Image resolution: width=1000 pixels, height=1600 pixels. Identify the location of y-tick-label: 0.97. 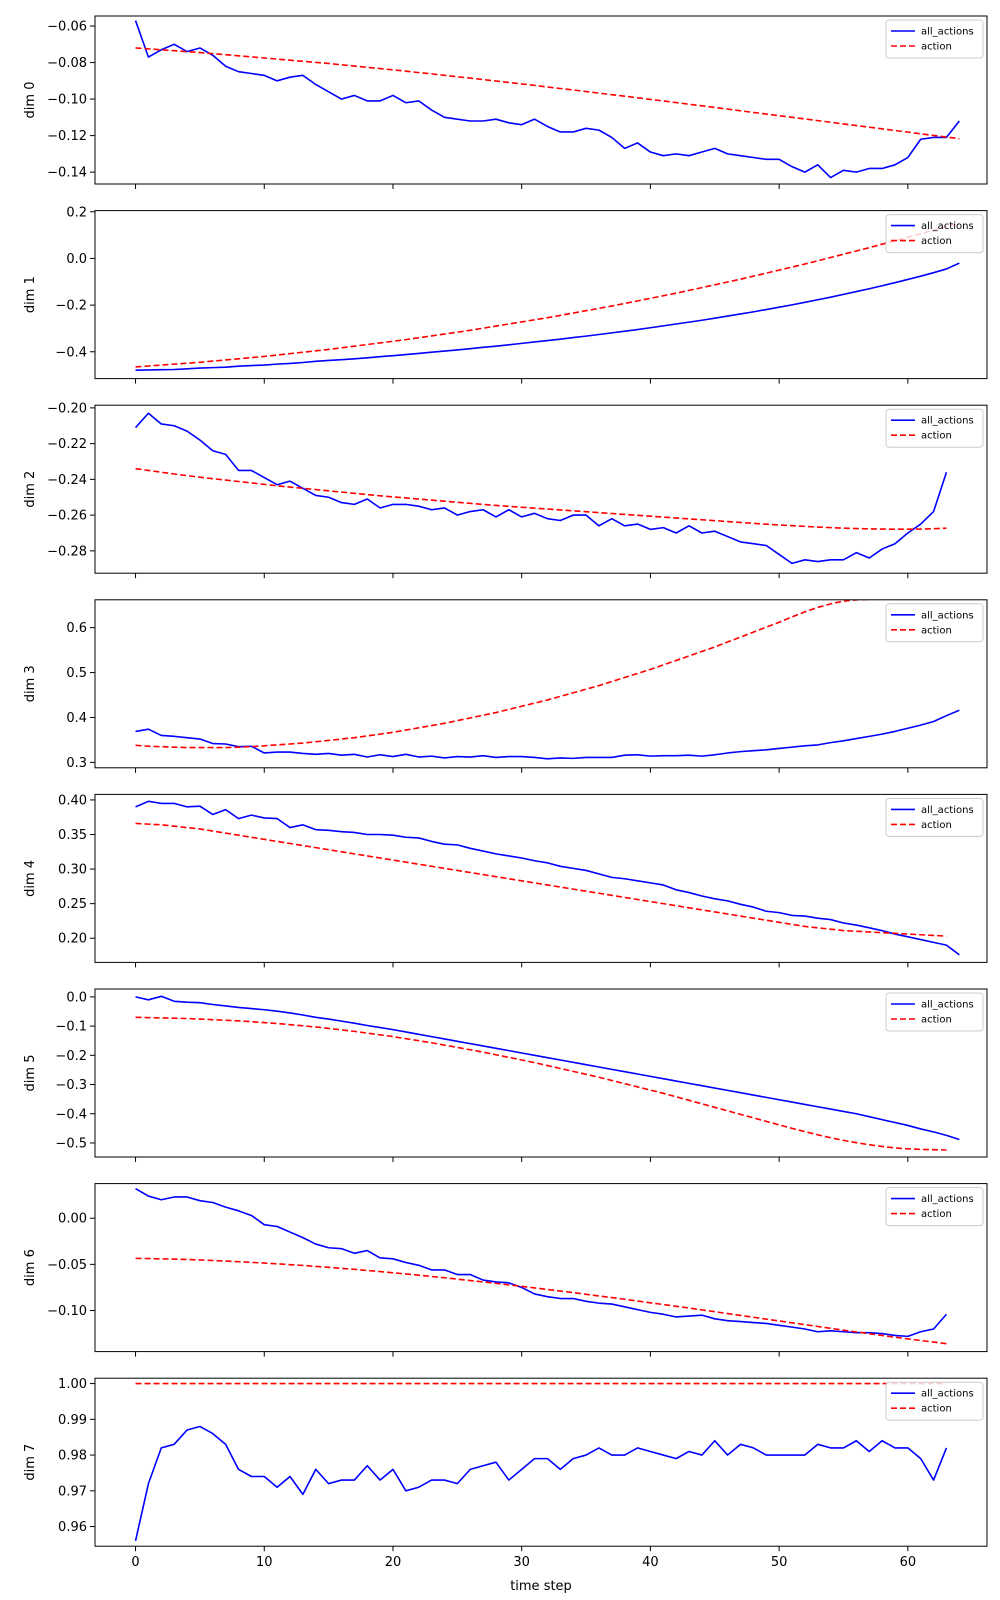
(72, 1491).